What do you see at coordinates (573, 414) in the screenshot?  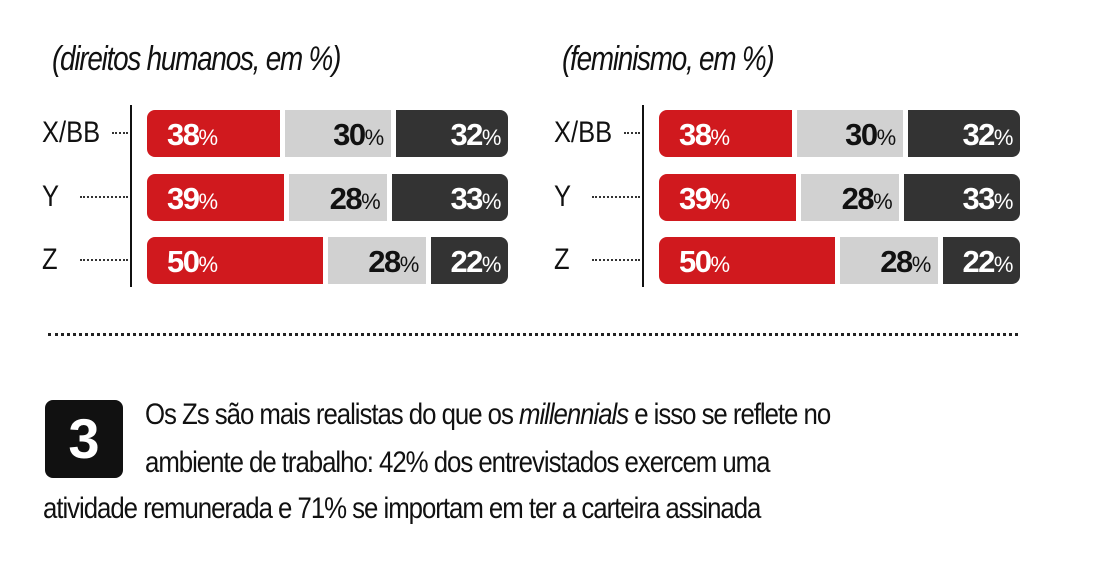 I see `text-emphasis: millennials` at bounding box center [573, 414].